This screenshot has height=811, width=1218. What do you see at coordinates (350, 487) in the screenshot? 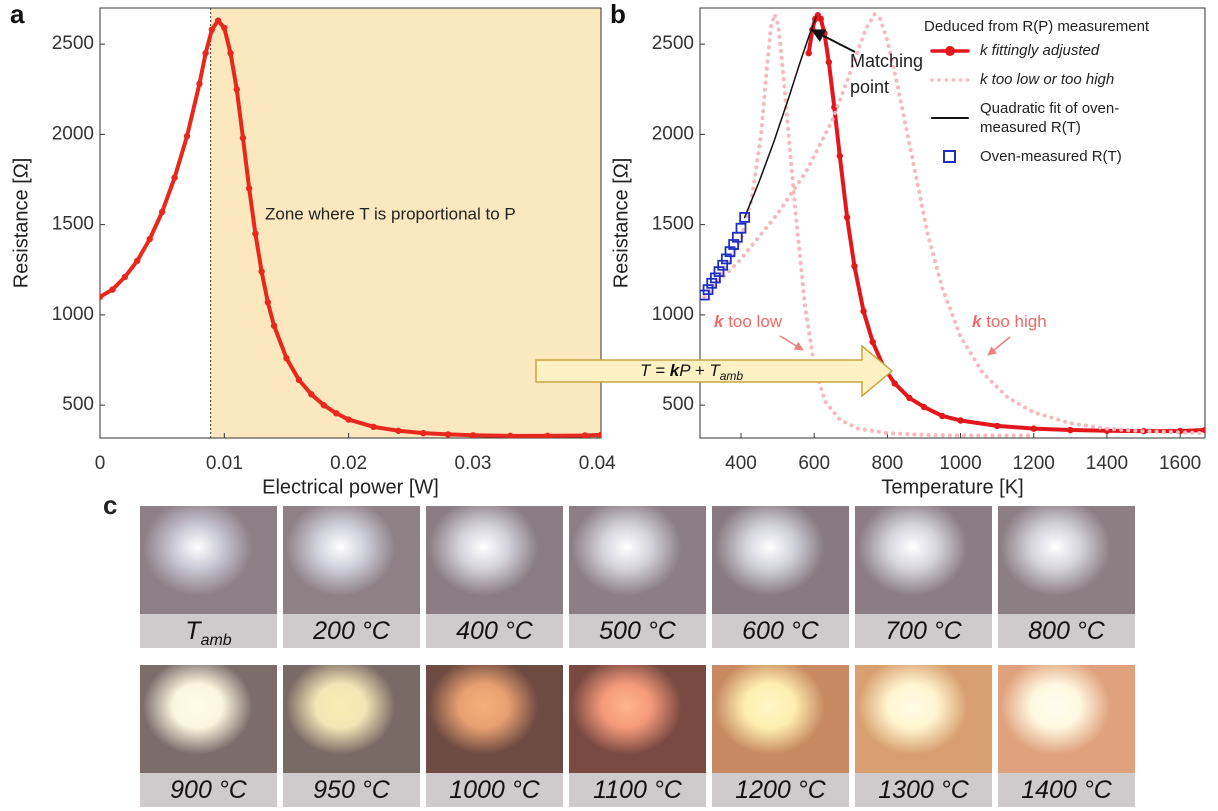
I see `x-axis-label: Electrical power [W]` at bounding box center [350, 487].